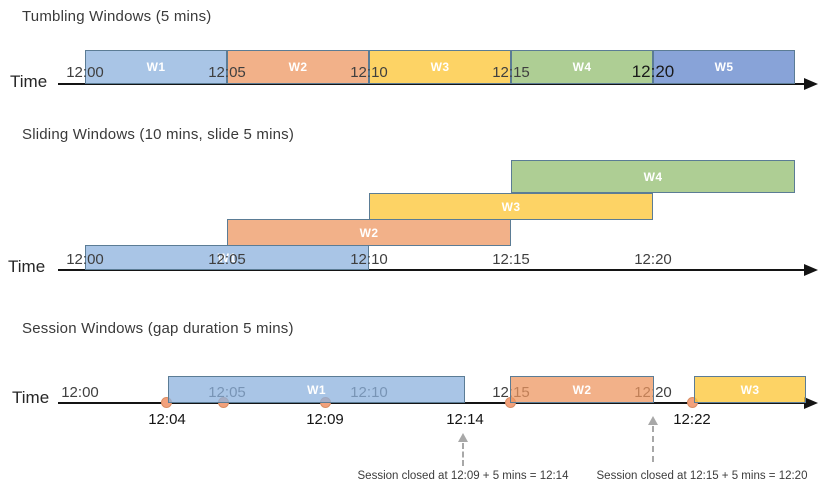 This screenshot has height=498, width=829. I want to click on tumbling-window-w2: W2, so click(298, 67).